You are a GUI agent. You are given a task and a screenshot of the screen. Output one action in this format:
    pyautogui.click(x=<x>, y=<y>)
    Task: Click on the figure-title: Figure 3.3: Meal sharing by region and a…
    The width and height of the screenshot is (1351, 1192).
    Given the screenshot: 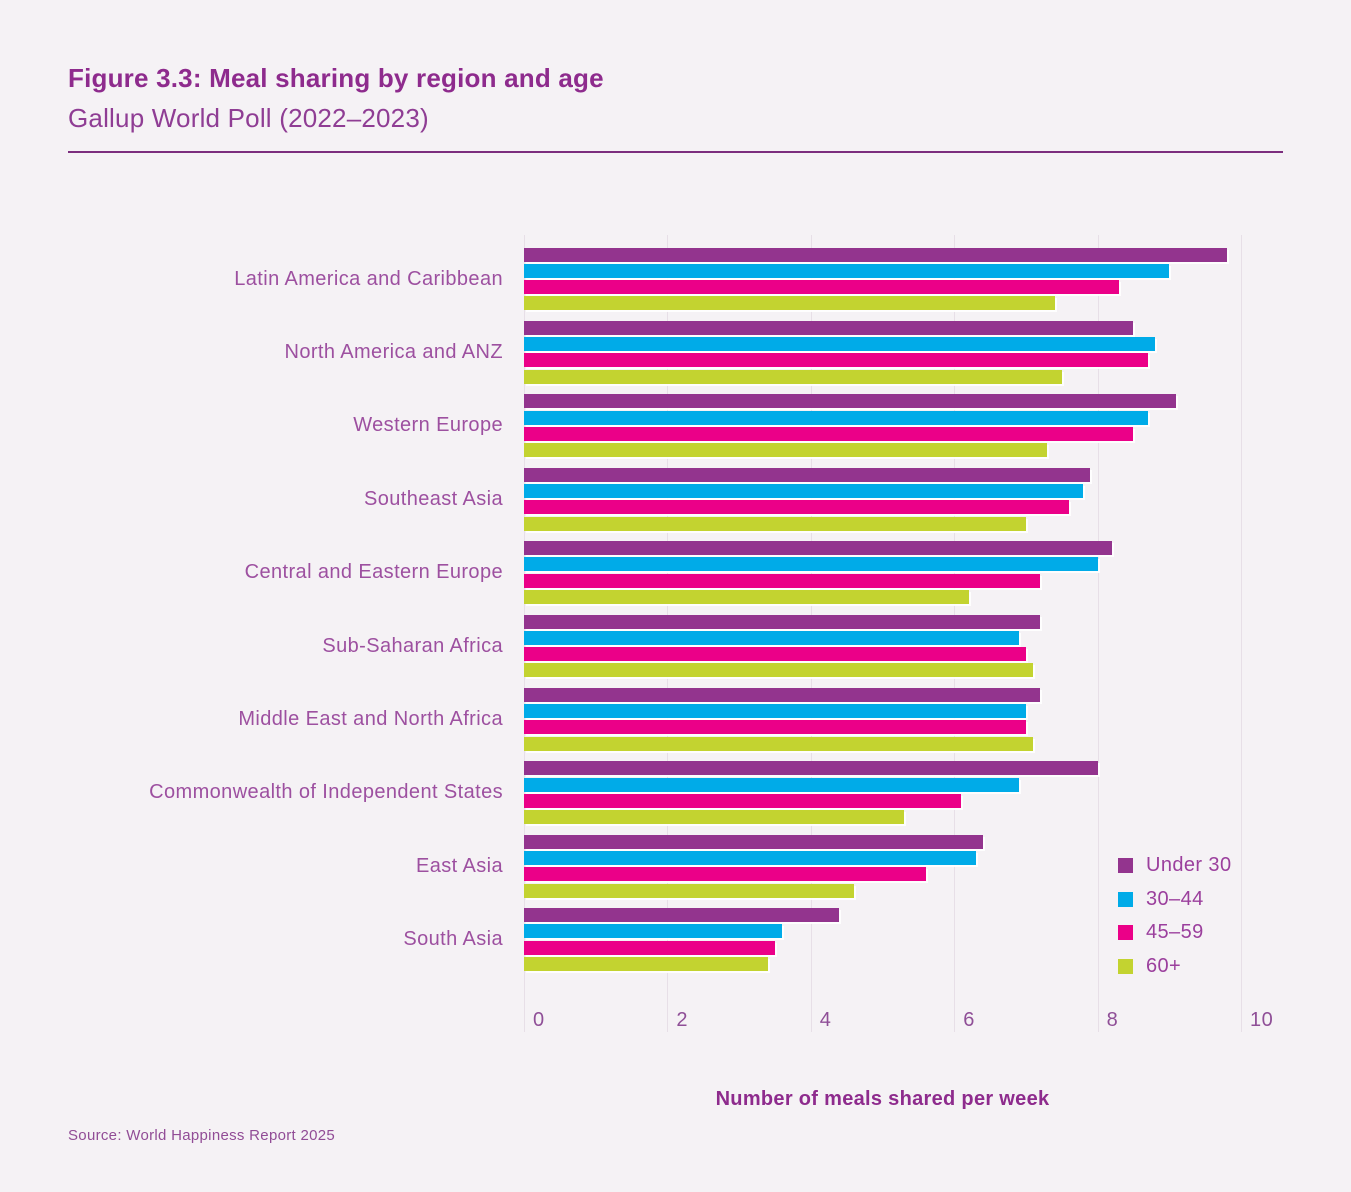 What is the action you would take?
    pyautogui.click(x=336, y=78)
    